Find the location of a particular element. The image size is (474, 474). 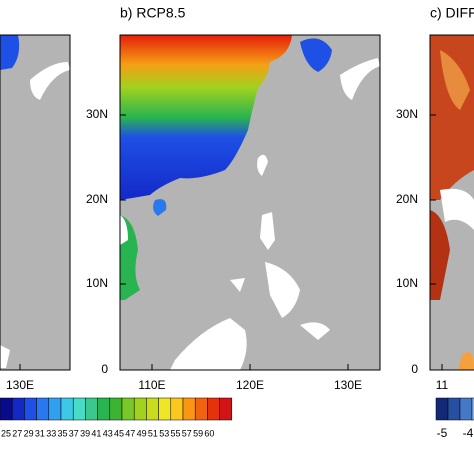

colorbar-label: -4 is located at coordinates (468, 433).